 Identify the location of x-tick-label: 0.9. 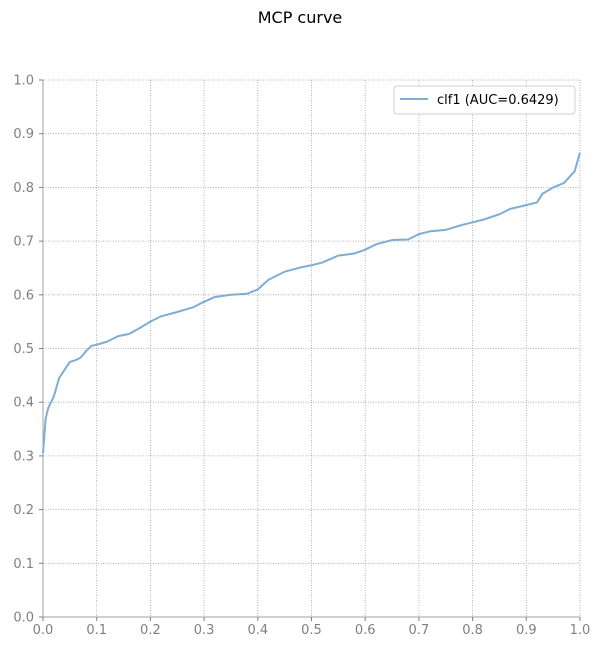
(526, 630).